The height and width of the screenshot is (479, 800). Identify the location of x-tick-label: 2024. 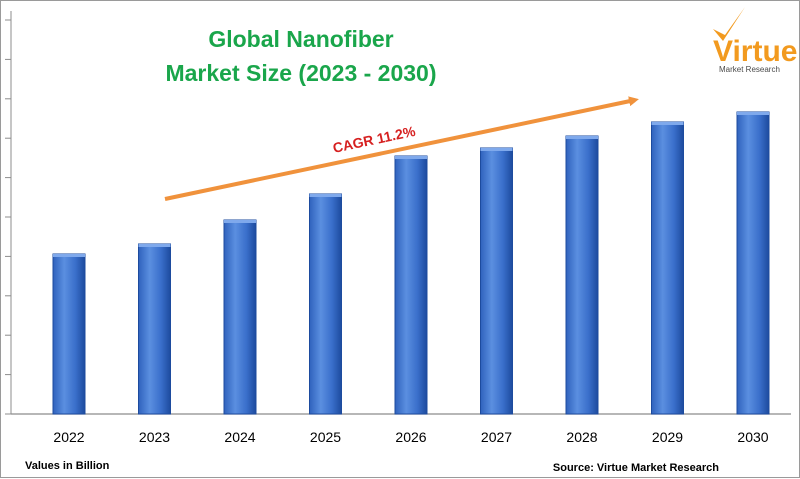
(239, 437).